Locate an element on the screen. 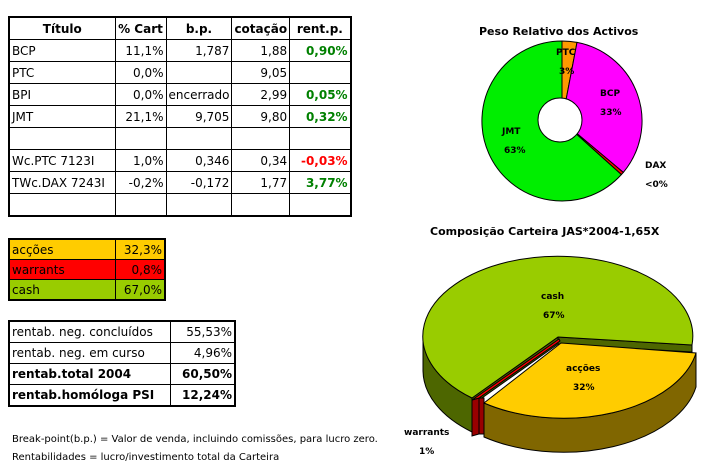  cell-bp: encerrado is located at coordinates (199, 94).